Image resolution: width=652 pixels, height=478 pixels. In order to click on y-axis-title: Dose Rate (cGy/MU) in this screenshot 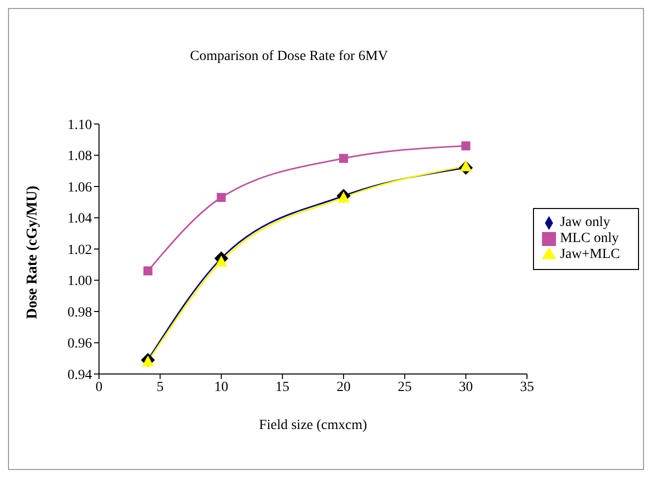, I will do `click(32, 252)`.